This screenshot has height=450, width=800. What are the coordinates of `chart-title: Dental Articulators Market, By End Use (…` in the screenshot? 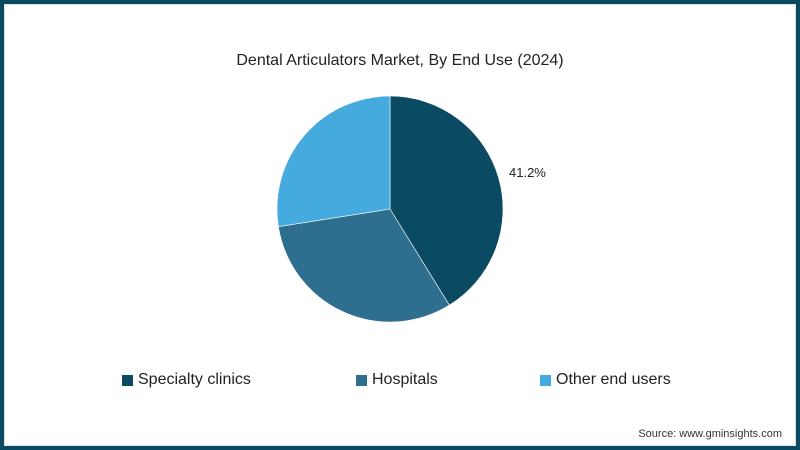 It's located at (400, 60).